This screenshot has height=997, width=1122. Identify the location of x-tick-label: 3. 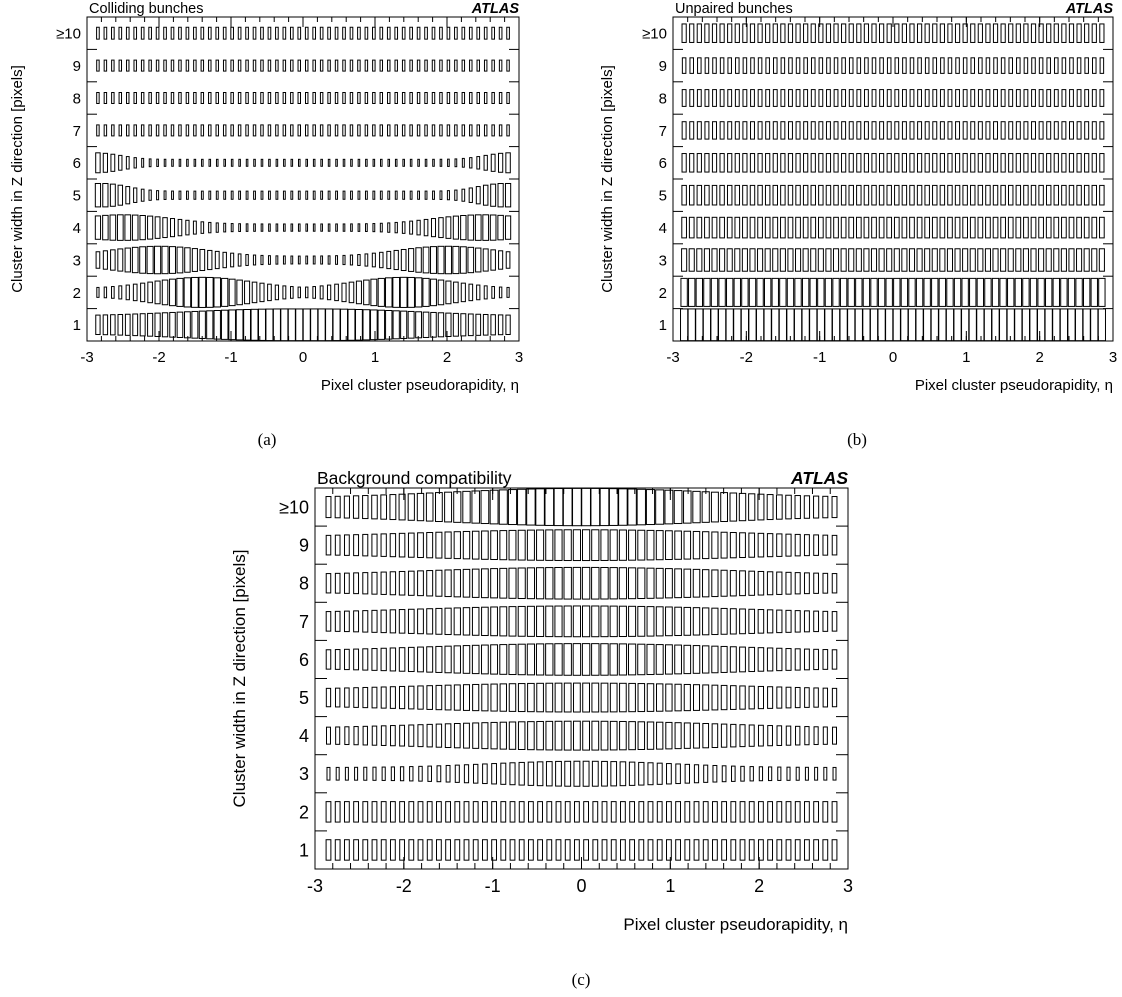
(848, 886).